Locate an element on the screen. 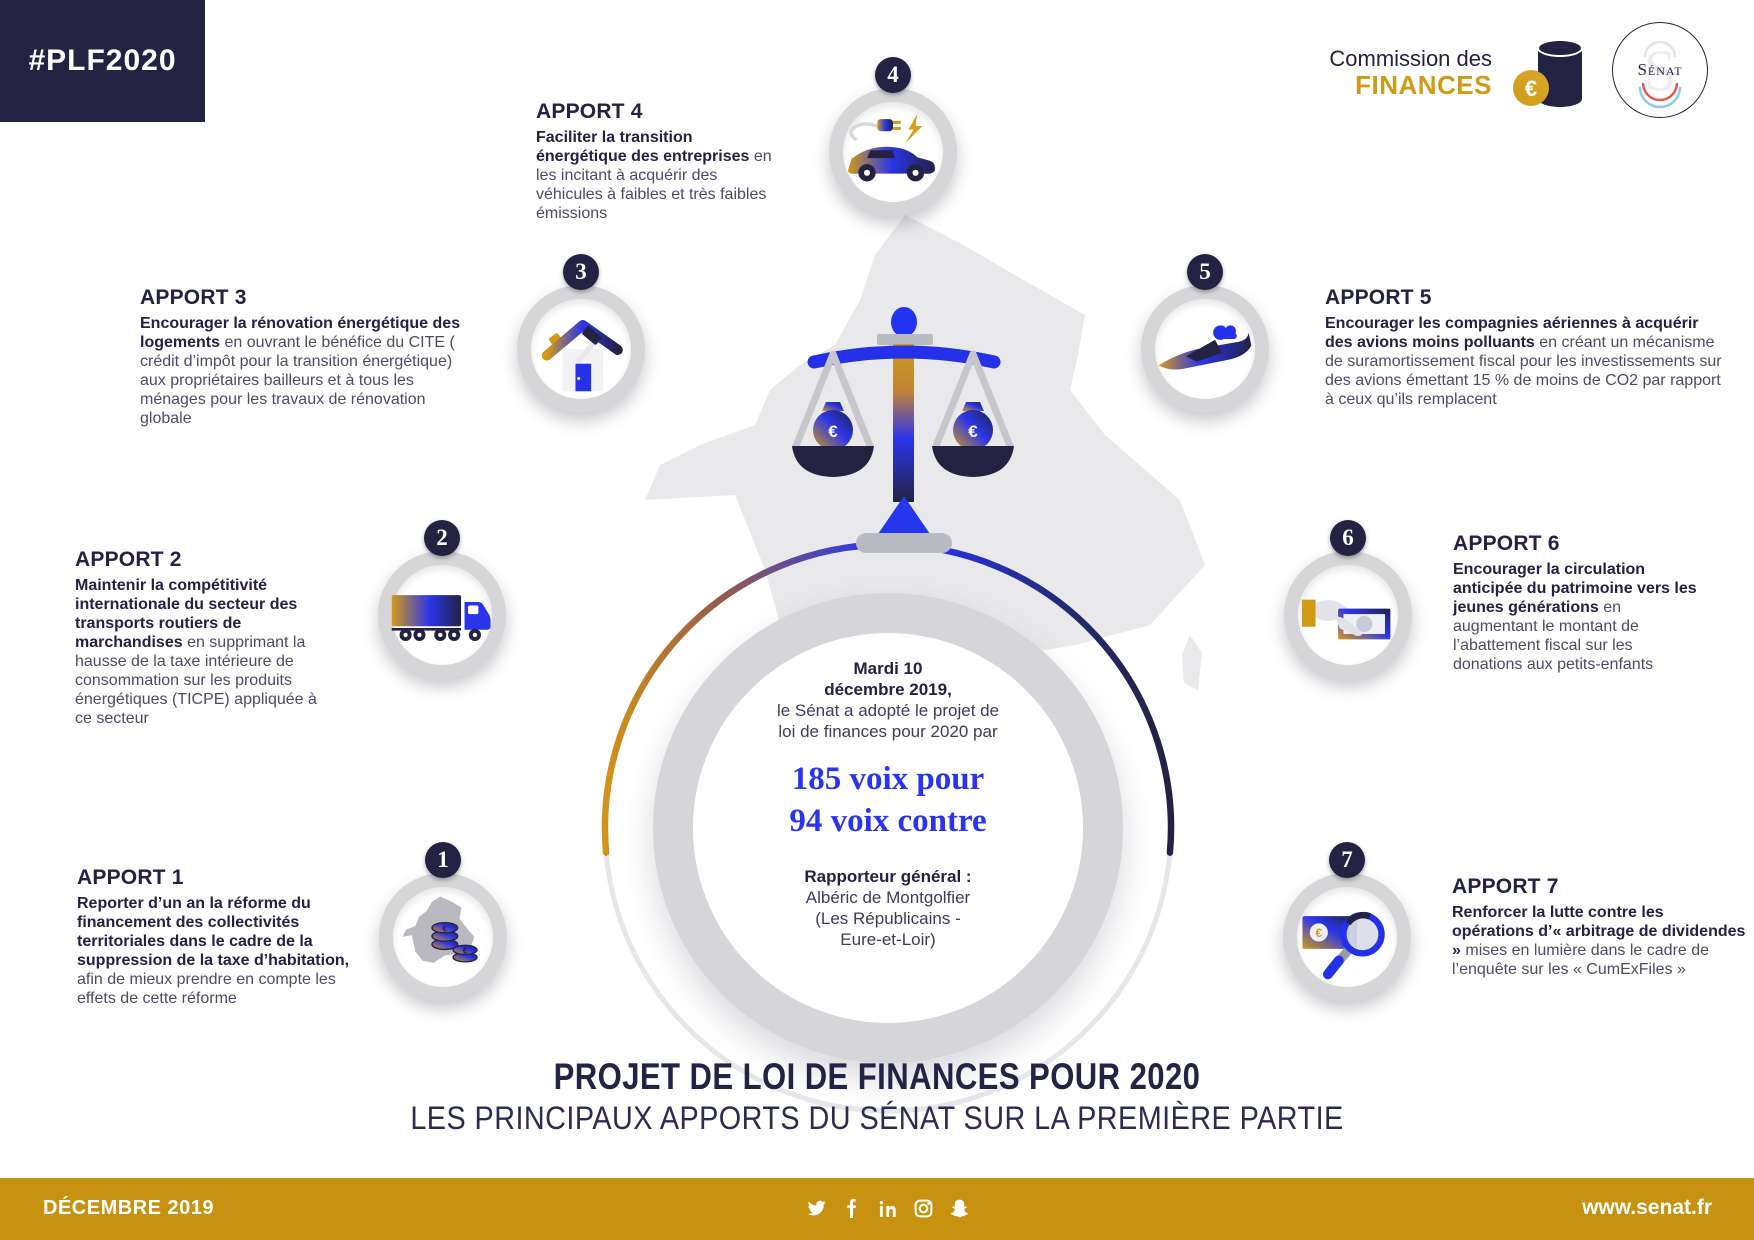 The height and width of the screenshot is (1240, 1754). apport-6-title: APPORT 6 is located at coordinates (1506, 543).